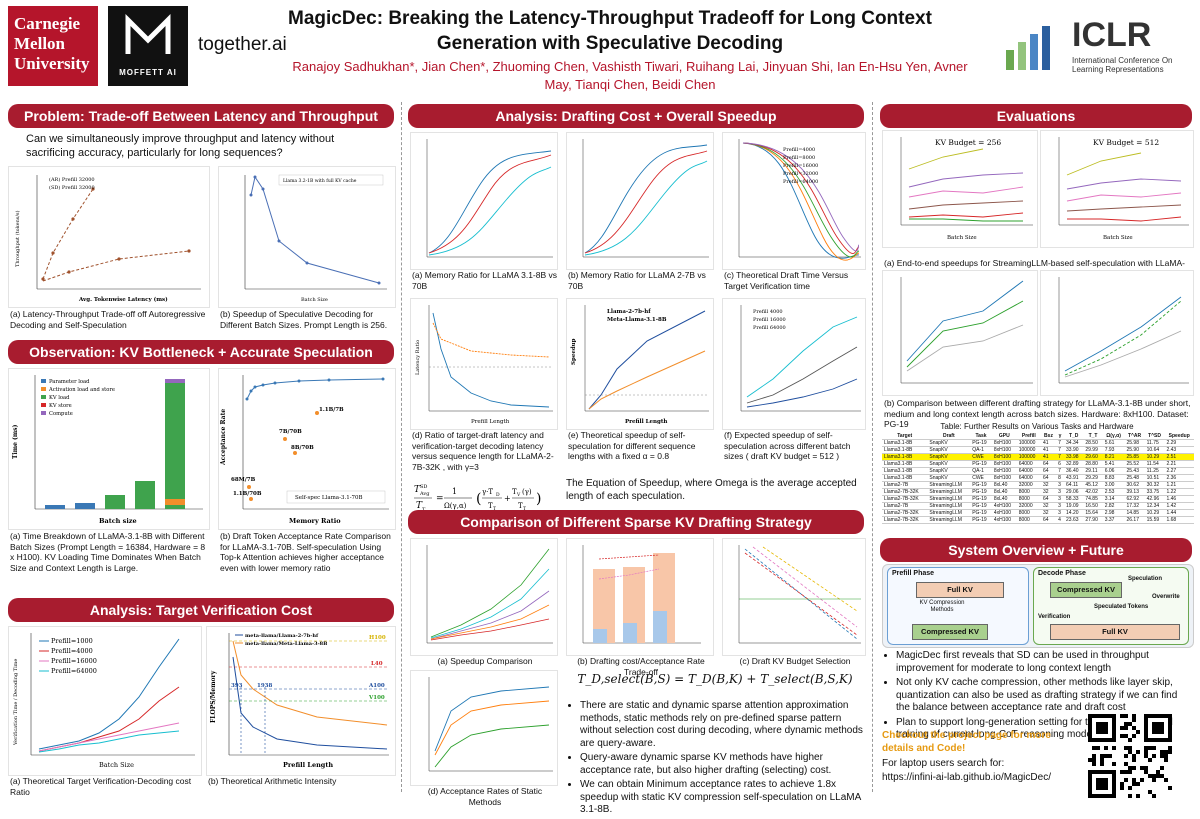 This screenshot has height=819, width=1200. Describe the element at coordinates (1004, 436) in the screenshot. I see `table-header-cell: GPU` at that location.